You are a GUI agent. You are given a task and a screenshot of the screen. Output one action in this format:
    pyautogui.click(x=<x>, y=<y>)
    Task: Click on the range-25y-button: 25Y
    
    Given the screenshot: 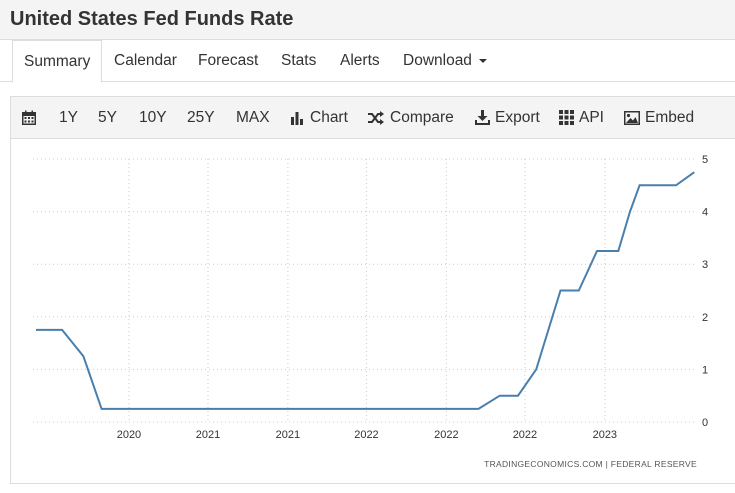 What is the action you would take?
    pyautogui.click(x=201, y=117)
    